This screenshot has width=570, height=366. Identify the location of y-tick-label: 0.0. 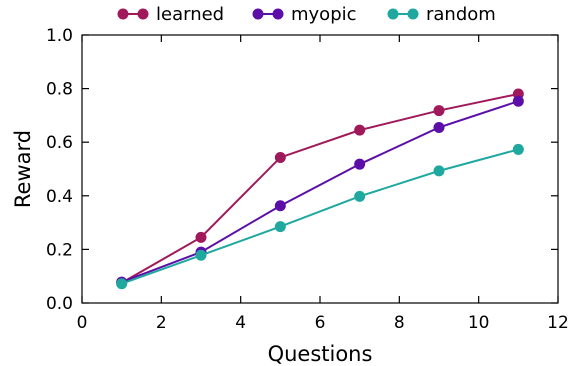
(59, 304).